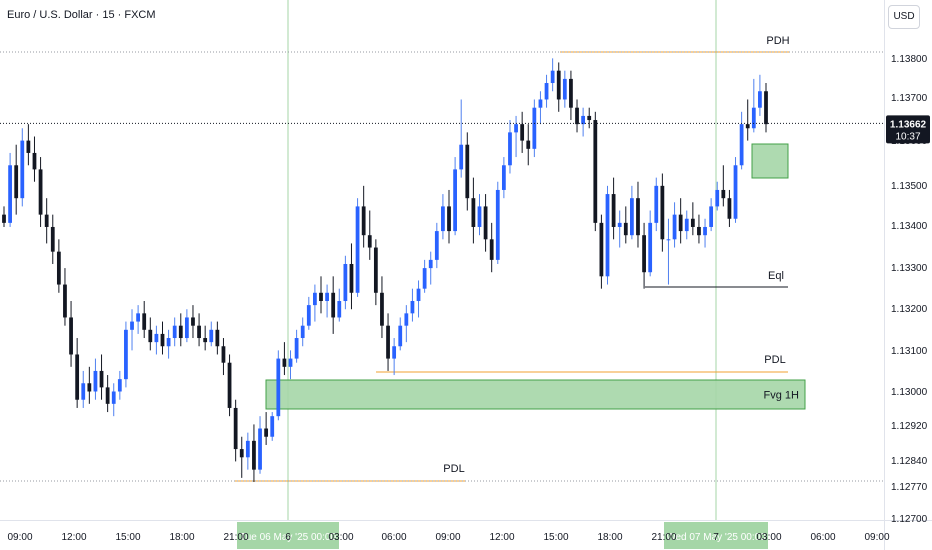 Image resolution: width=932 pixels, height=550 pixels. I want to click on y-tick-label: 1.13200, so click(909, 309).